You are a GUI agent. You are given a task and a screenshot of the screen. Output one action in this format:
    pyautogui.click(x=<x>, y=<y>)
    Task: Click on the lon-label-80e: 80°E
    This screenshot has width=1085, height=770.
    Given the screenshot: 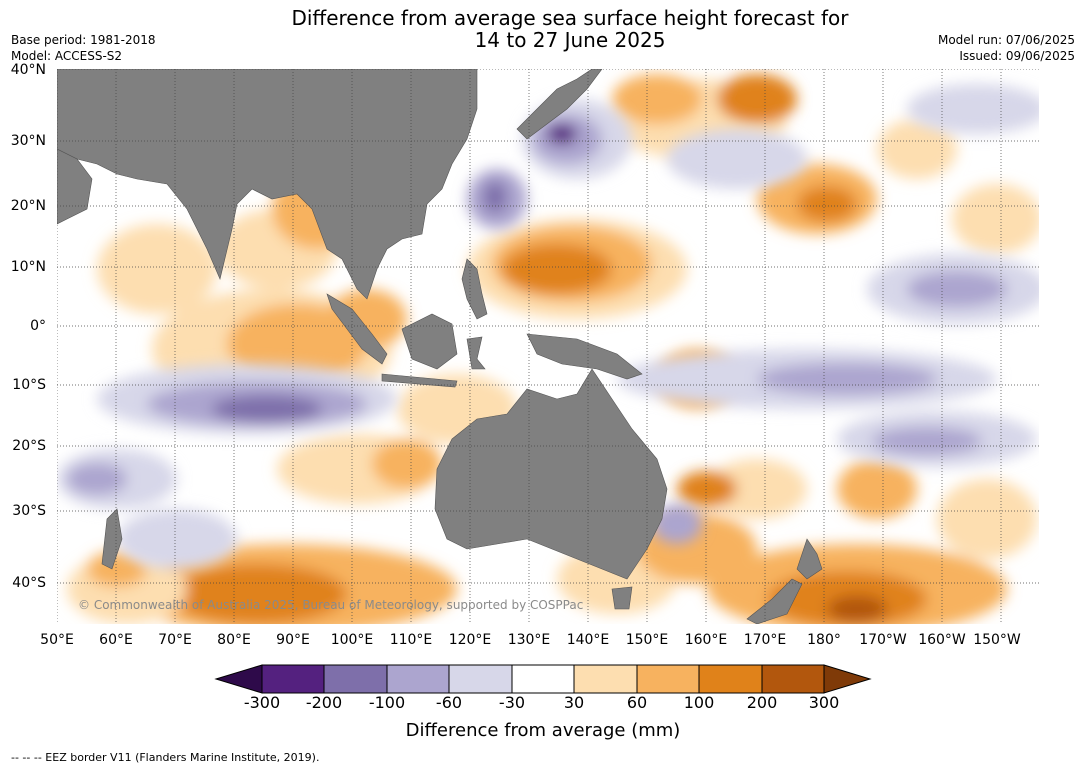 What is the action you would take?
    pyautogui.click(x=234, y=640)
    